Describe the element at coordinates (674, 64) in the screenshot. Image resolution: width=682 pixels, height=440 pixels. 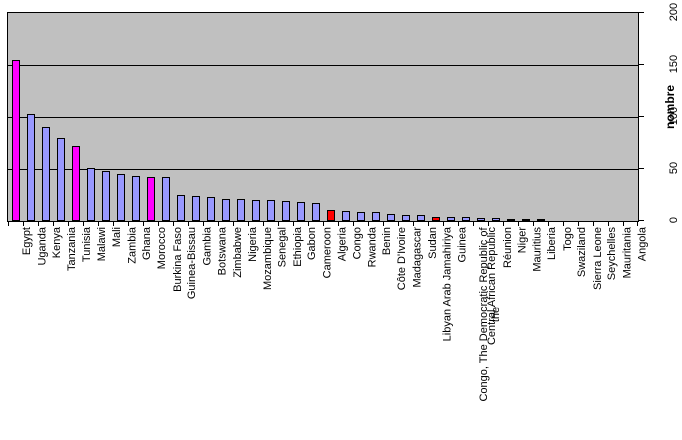
I see `y-axis-tick-label-150: 150` at that location.